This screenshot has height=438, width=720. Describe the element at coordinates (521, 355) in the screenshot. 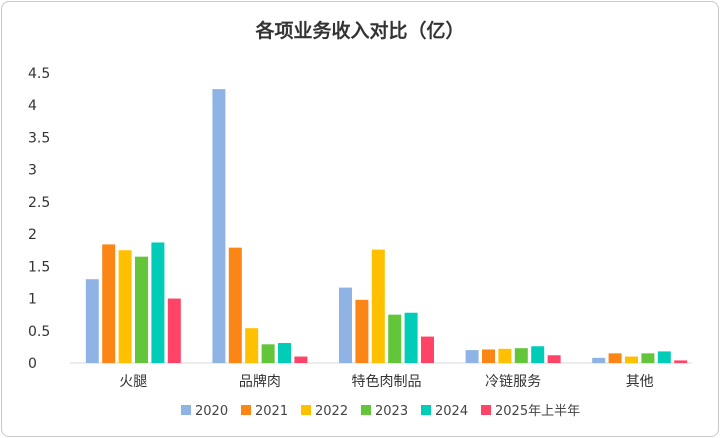

I see `bar-2023-冷链服务` at that location.